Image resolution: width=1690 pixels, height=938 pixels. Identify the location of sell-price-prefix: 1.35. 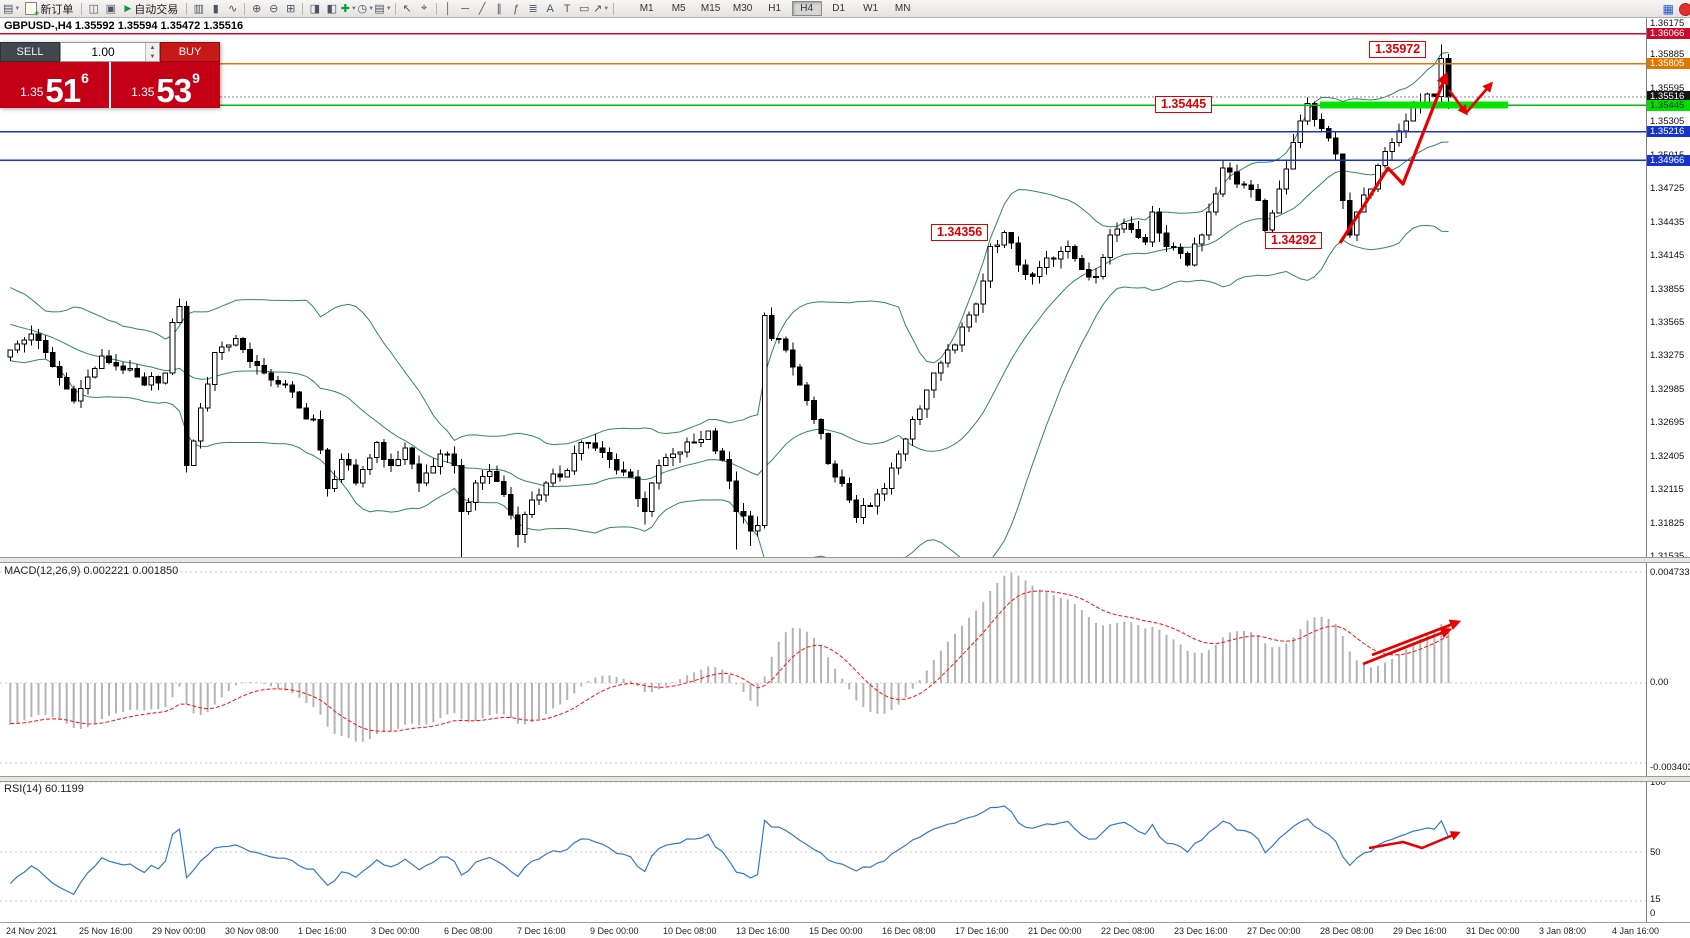
(32, 92).